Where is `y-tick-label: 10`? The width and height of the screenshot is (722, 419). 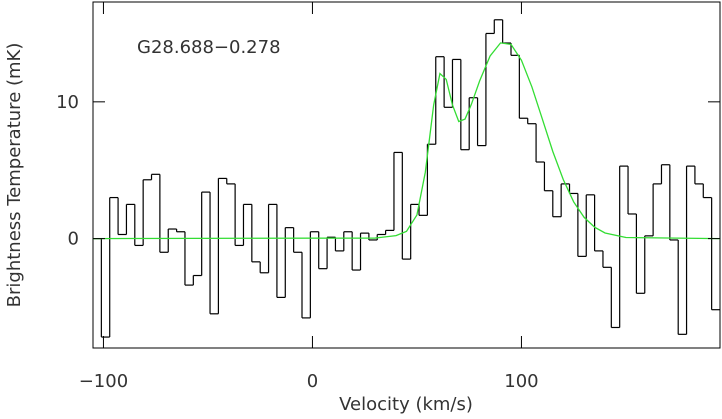 y-tick-label: 10 is located at coordinates (67, 102).